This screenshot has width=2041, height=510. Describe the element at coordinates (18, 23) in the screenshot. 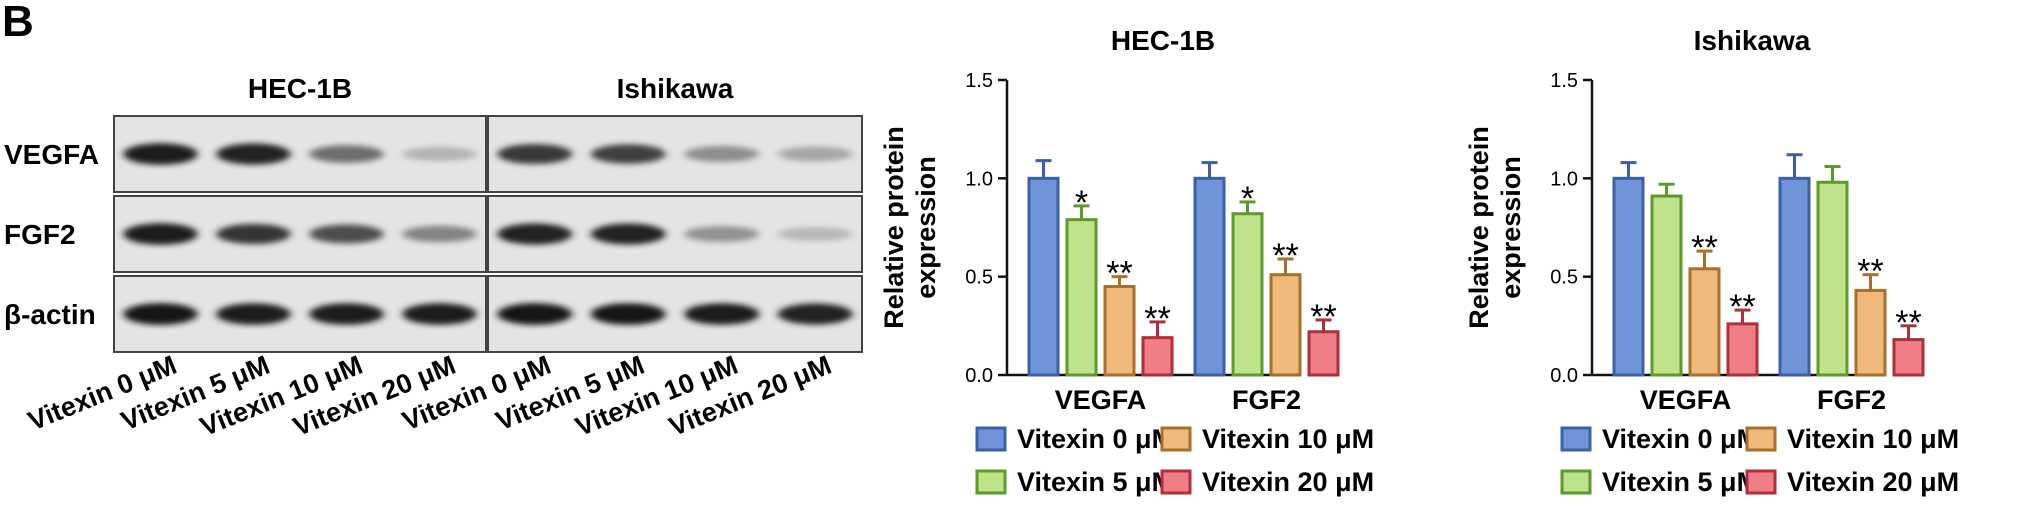

I see `panel-label: B` at that location.